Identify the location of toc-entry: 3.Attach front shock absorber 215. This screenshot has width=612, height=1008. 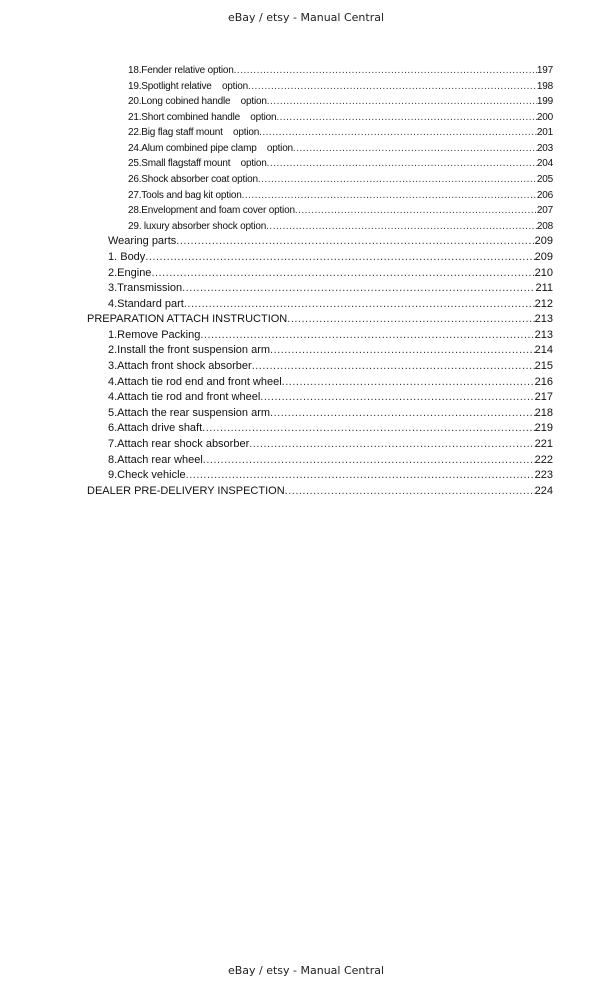
(330, 366).